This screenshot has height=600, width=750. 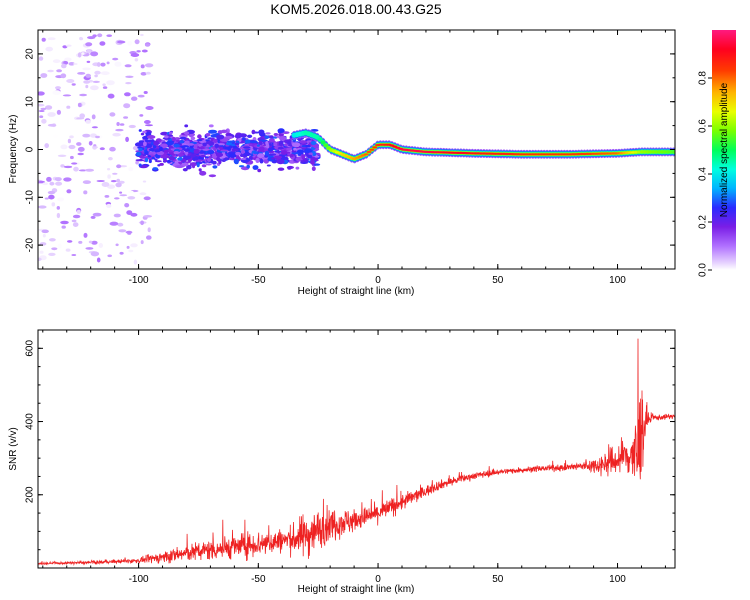 I want to click on y-tick-label: 200, so click(x=30, y=494).